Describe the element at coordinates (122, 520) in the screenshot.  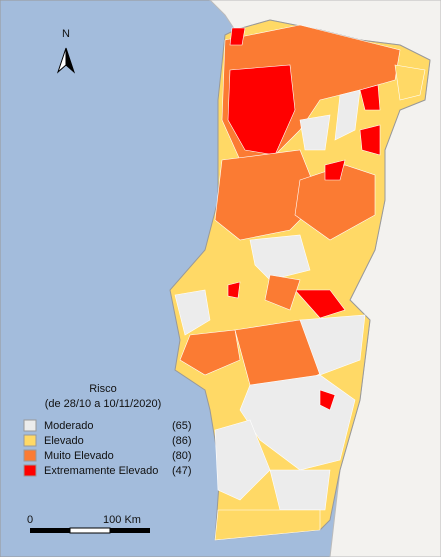
I see `scale-end: 100 Km` at that location.